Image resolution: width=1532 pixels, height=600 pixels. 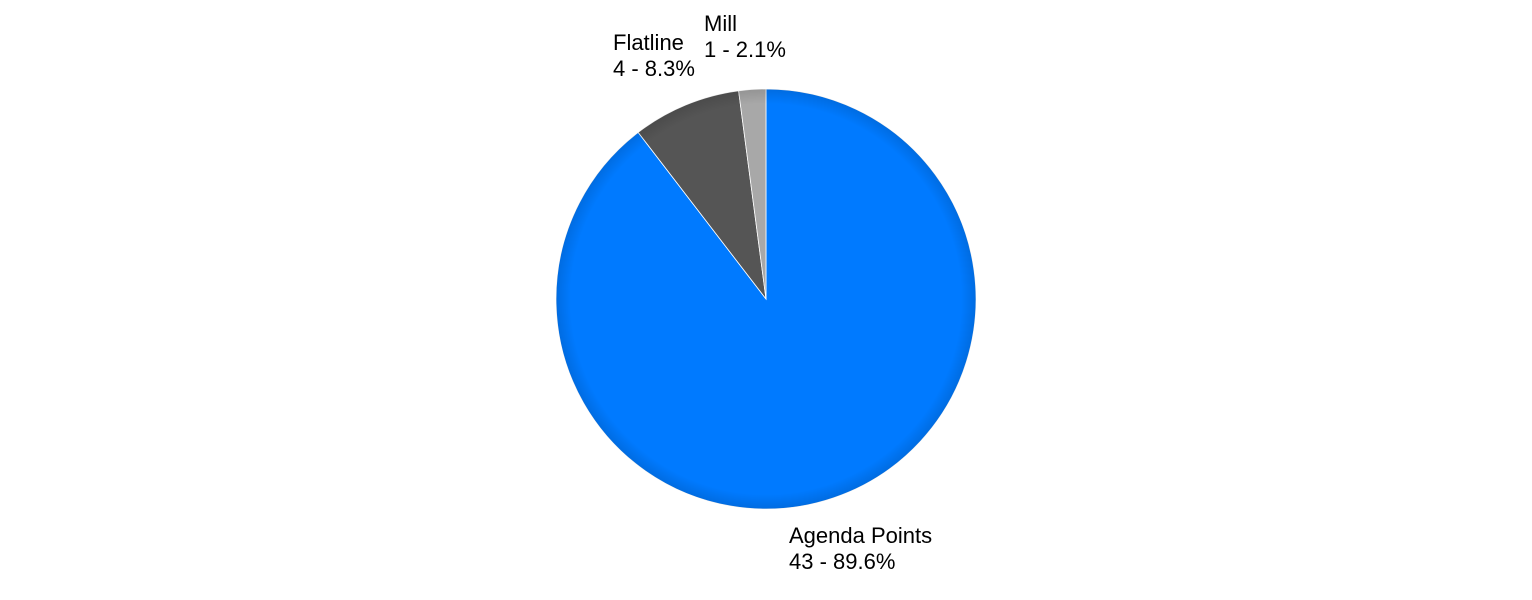 I want to click on slice-label-value-agenda-points: 43 - 89.6%, so click(x=842, y=561).